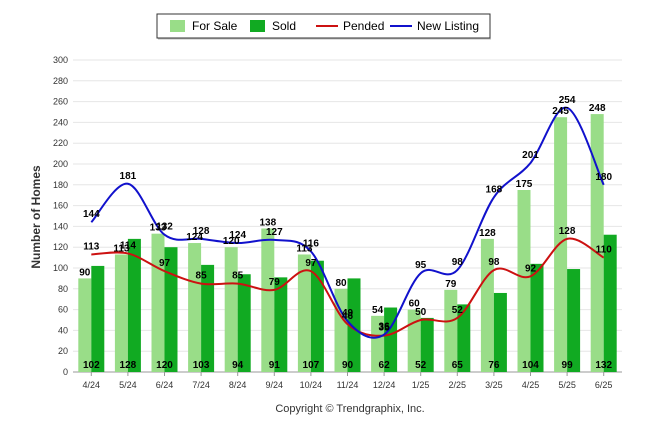 This screenshot has height=434, width=646. I want to click on data-label-new-listing: 132, so click(164, 227).